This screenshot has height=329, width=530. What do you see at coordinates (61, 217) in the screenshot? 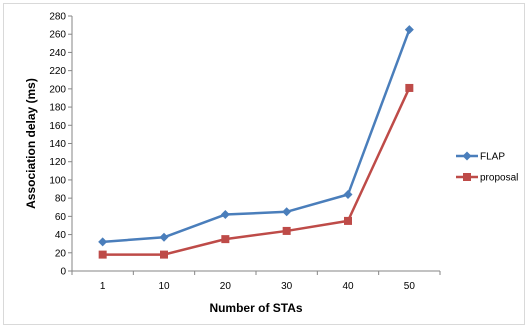
I see `y-tick-label: 60` at bounding box center [61, 217].